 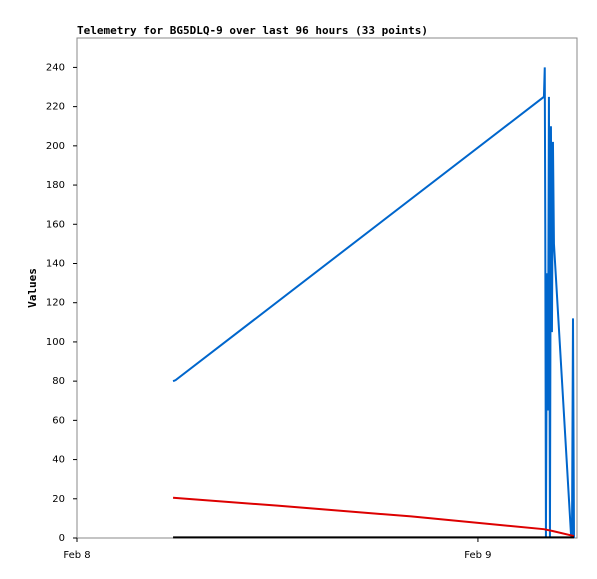 I want to click on y-tick-label: 240, so click(x=55, y=67).